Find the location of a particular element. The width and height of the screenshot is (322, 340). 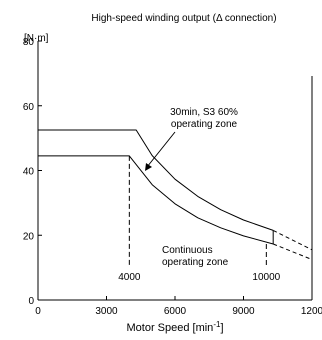

x-axis-label-superscript: -1 is located at coordinates (217, 324).